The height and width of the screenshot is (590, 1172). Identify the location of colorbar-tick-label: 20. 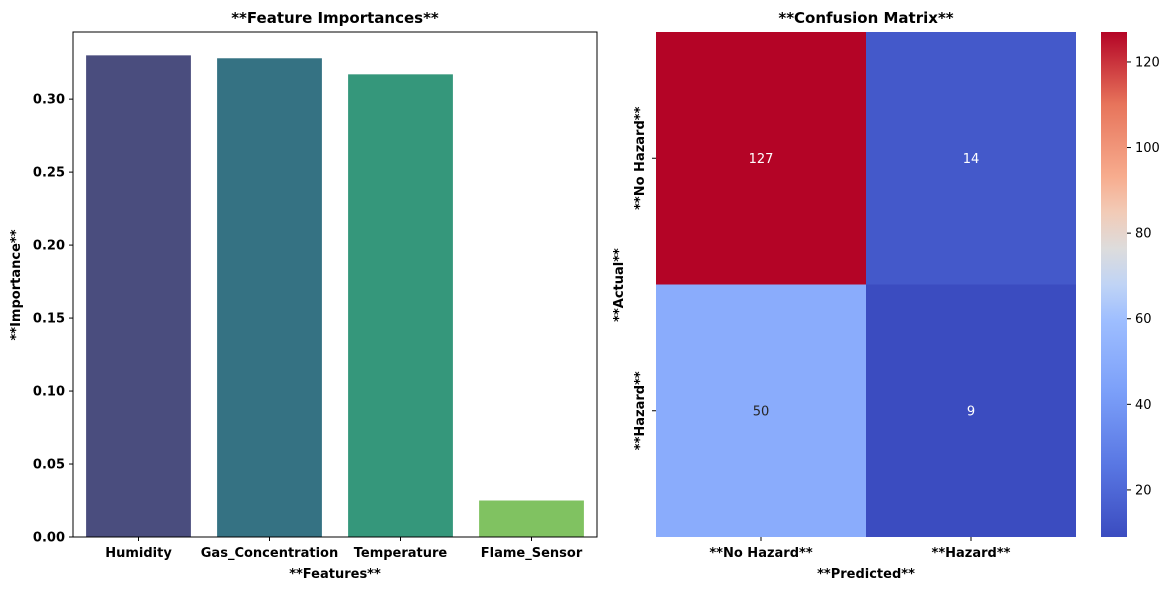
(1143, 490).